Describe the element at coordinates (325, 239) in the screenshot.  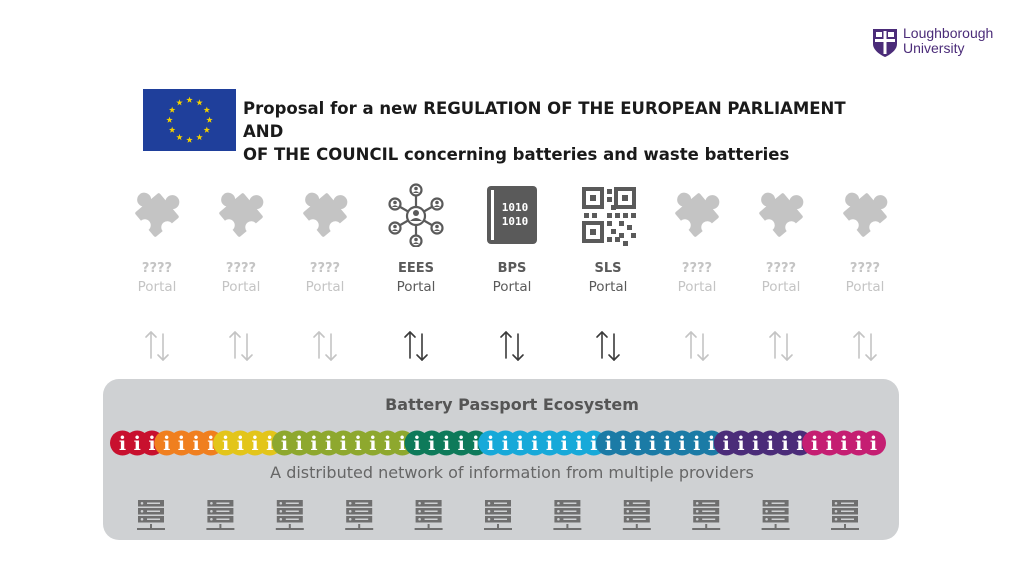
I see `portal-unknown-2: ???? Portal` at that location.